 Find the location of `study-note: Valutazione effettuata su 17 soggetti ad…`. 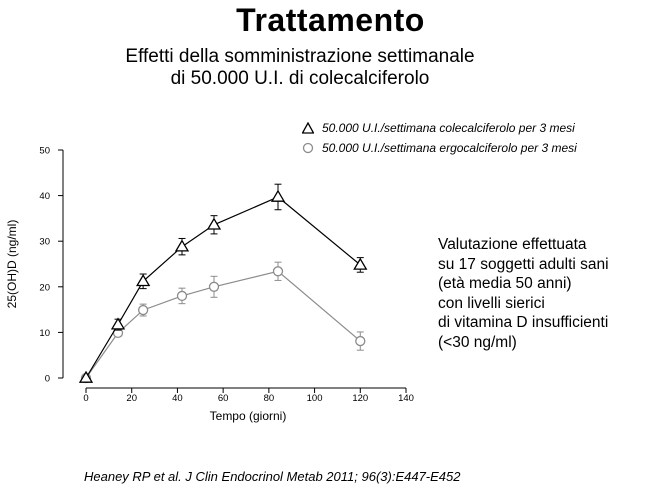

study-note: Valutazione effettuata su 17 soggetti ad… is located at coordinates (523, 293).